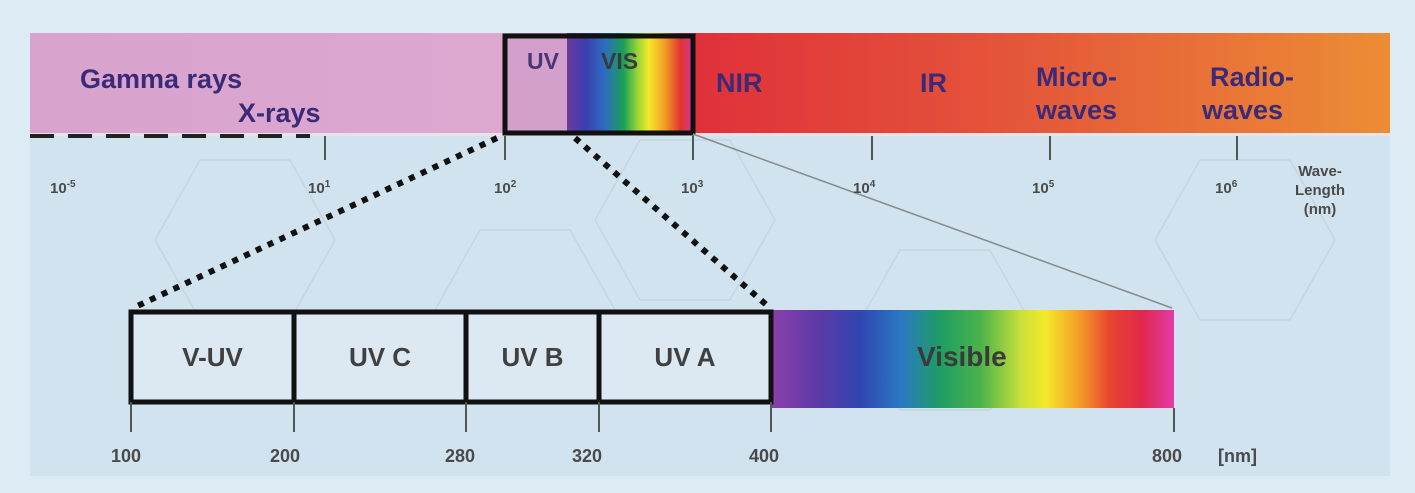 The height and width of the screenshot is (493, 1415). Describe the element at coordinates (932, 221) in the screenshot. I see `zoom-line-right` at that location.